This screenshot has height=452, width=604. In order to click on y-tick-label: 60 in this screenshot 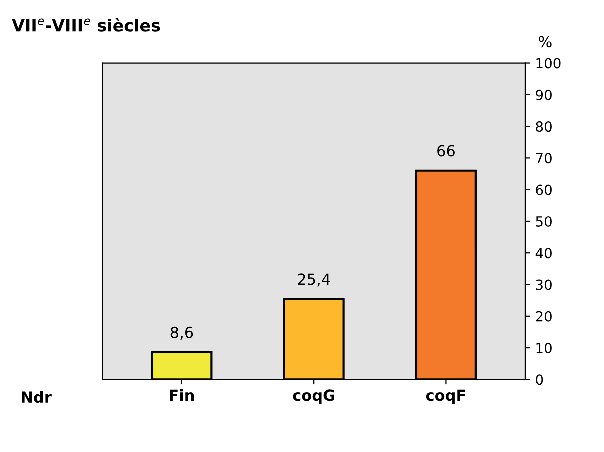, I will do `click(544, 190)`.